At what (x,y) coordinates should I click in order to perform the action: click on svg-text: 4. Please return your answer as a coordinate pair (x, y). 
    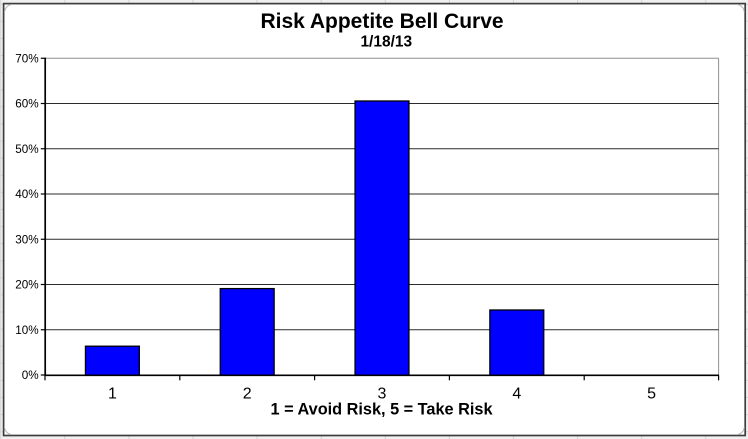
    Looking at the image, I should click on (516, 394).